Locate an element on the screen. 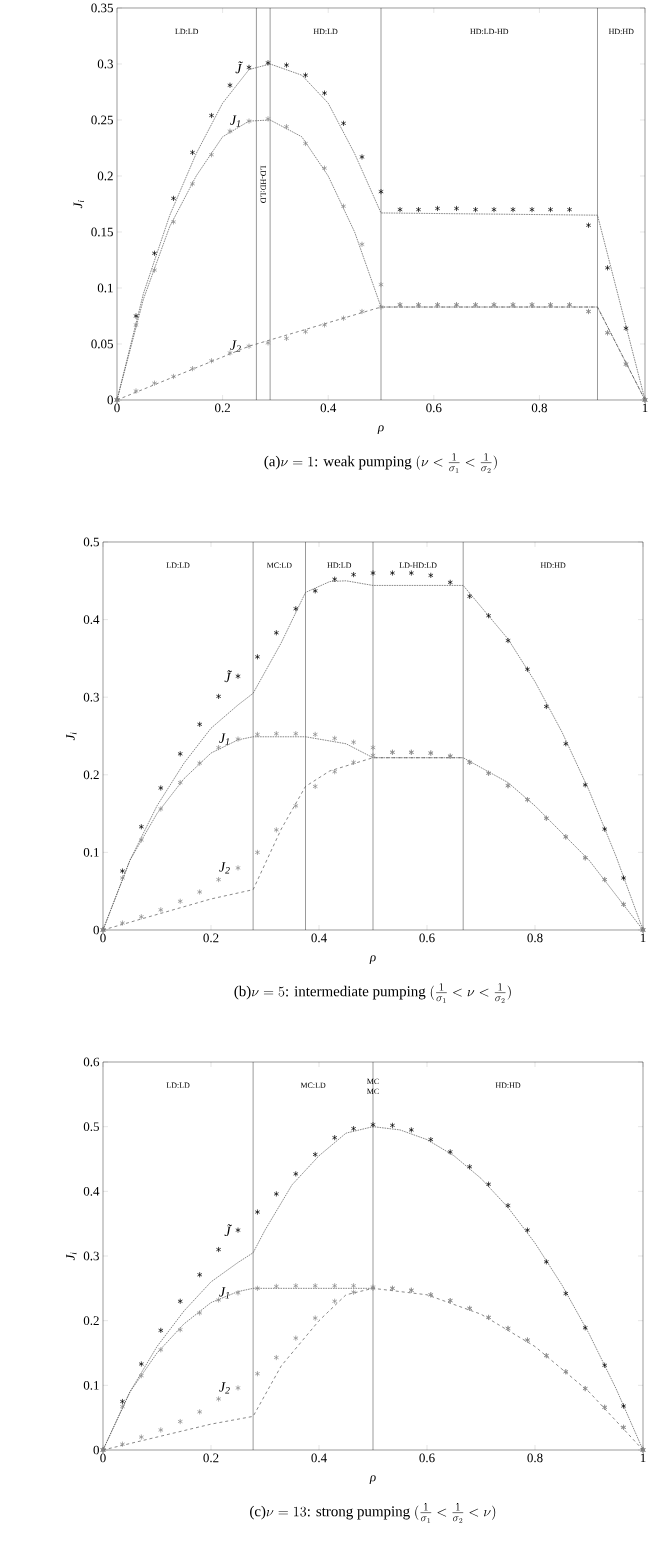  text: $\text{(b)}\nu = 5\text{: intermediate pumping }(\frac{1}{\sigma_1} < \nu < \frac{1}{\sigma_2})$ is located at coordinates (372, 993).